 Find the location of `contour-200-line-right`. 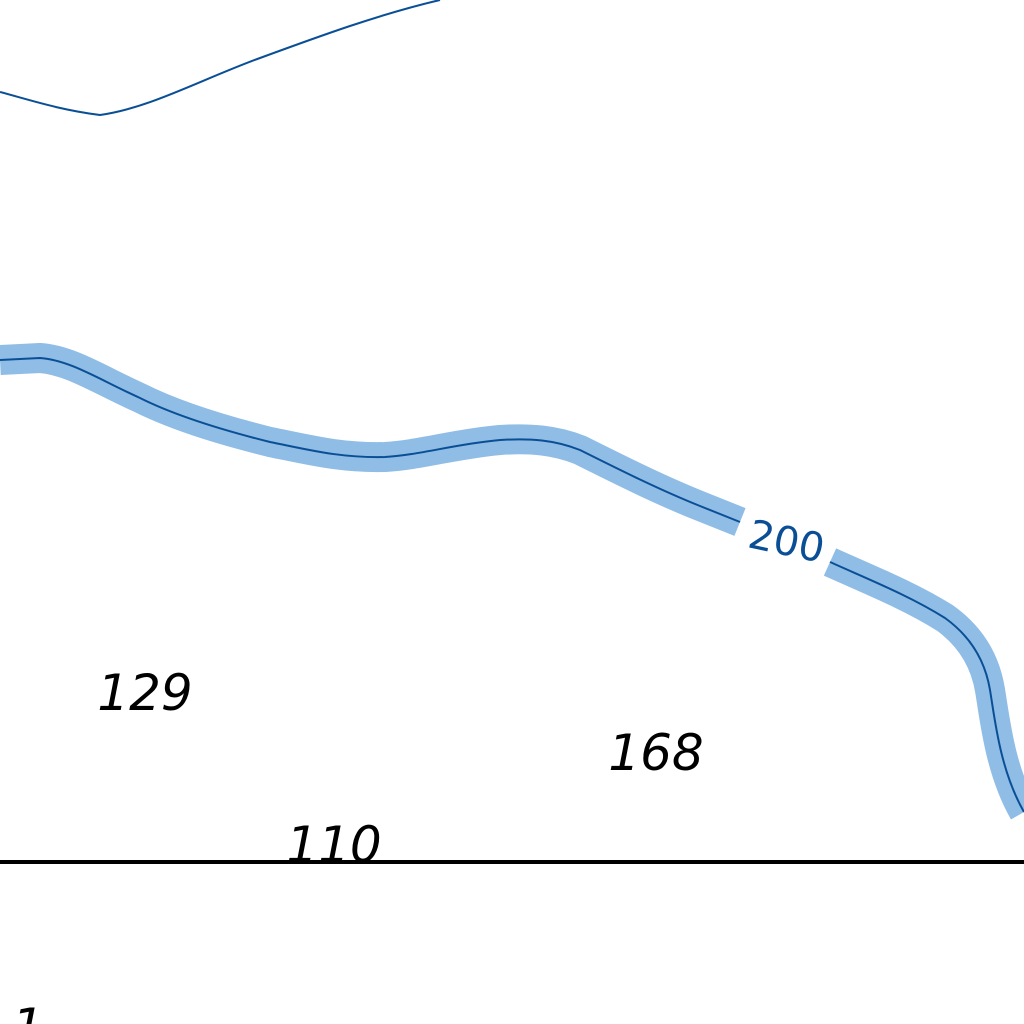

contour-200-line-right is located at coordinates (926, 687).